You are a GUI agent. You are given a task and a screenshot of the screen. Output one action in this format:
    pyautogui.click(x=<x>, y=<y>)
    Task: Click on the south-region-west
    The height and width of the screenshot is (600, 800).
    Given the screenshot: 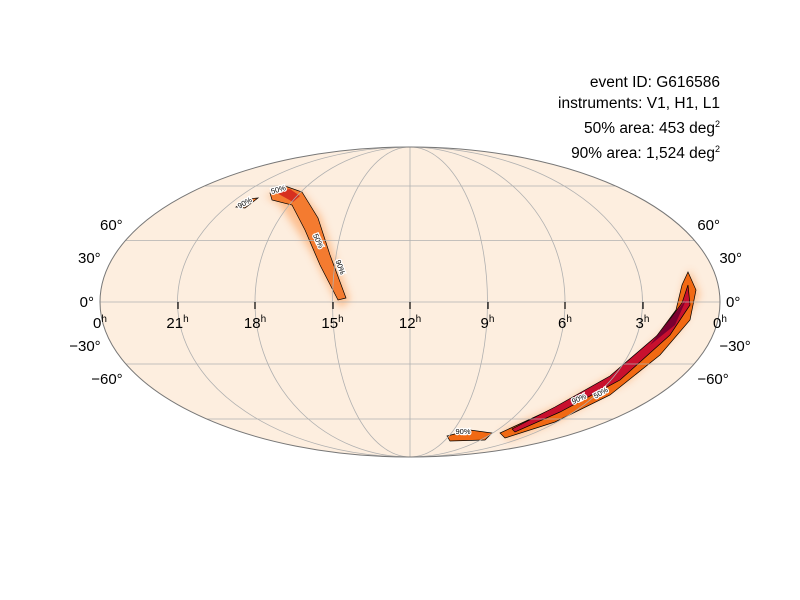 What is the action you would take?
    pyautogui.click(x=469, y=435)
    